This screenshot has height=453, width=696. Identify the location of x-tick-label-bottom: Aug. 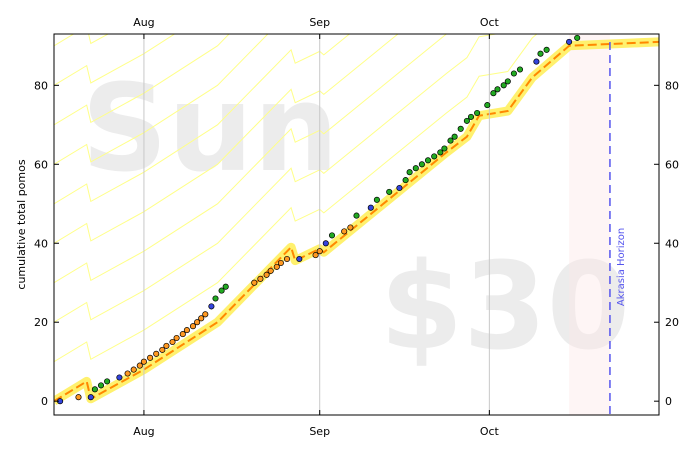
(143, 431).